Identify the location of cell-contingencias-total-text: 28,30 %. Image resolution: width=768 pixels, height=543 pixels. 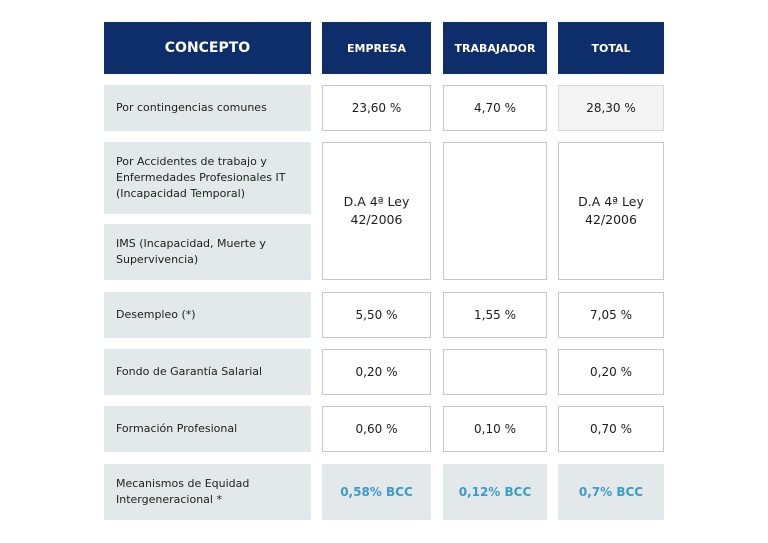
(611, 108).